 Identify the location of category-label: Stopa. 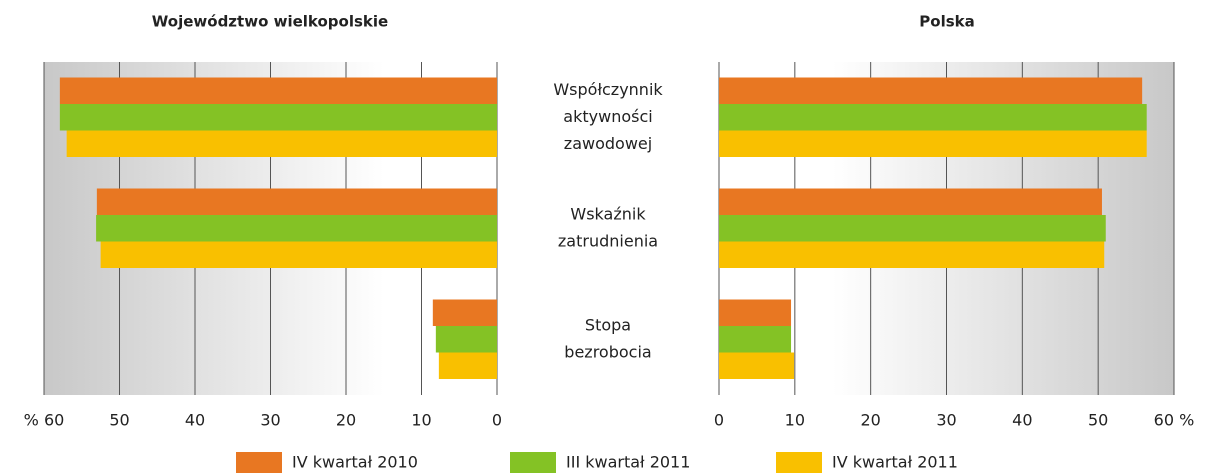
(608, 325).